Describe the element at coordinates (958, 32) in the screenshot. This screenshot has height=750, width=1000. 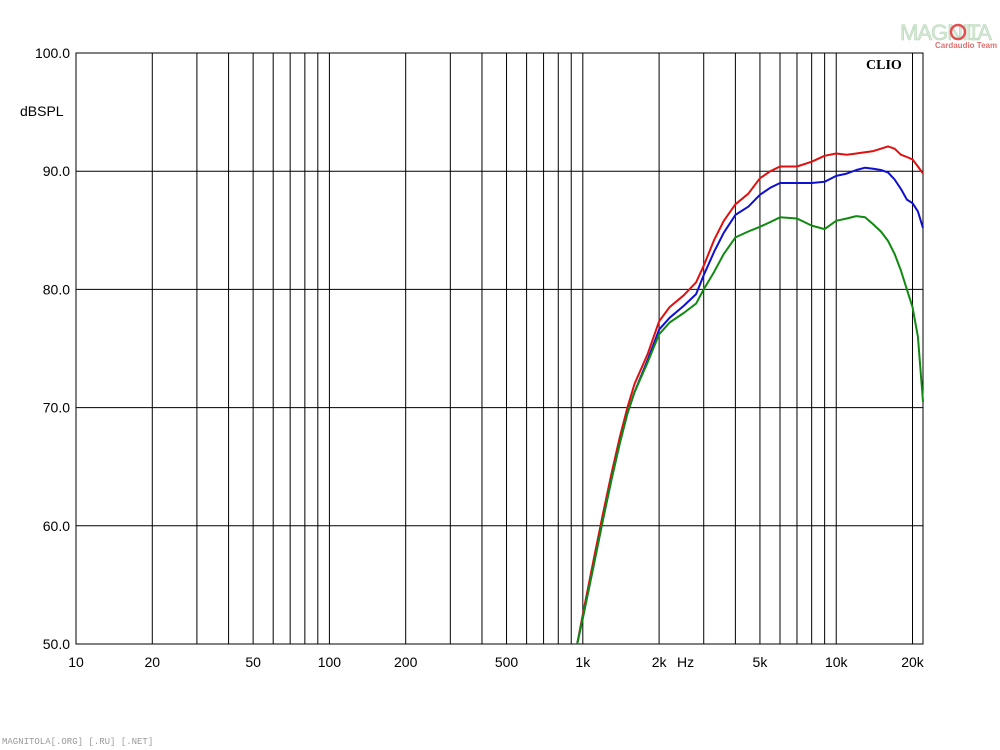
I see `logo-ring-icon` at that location.